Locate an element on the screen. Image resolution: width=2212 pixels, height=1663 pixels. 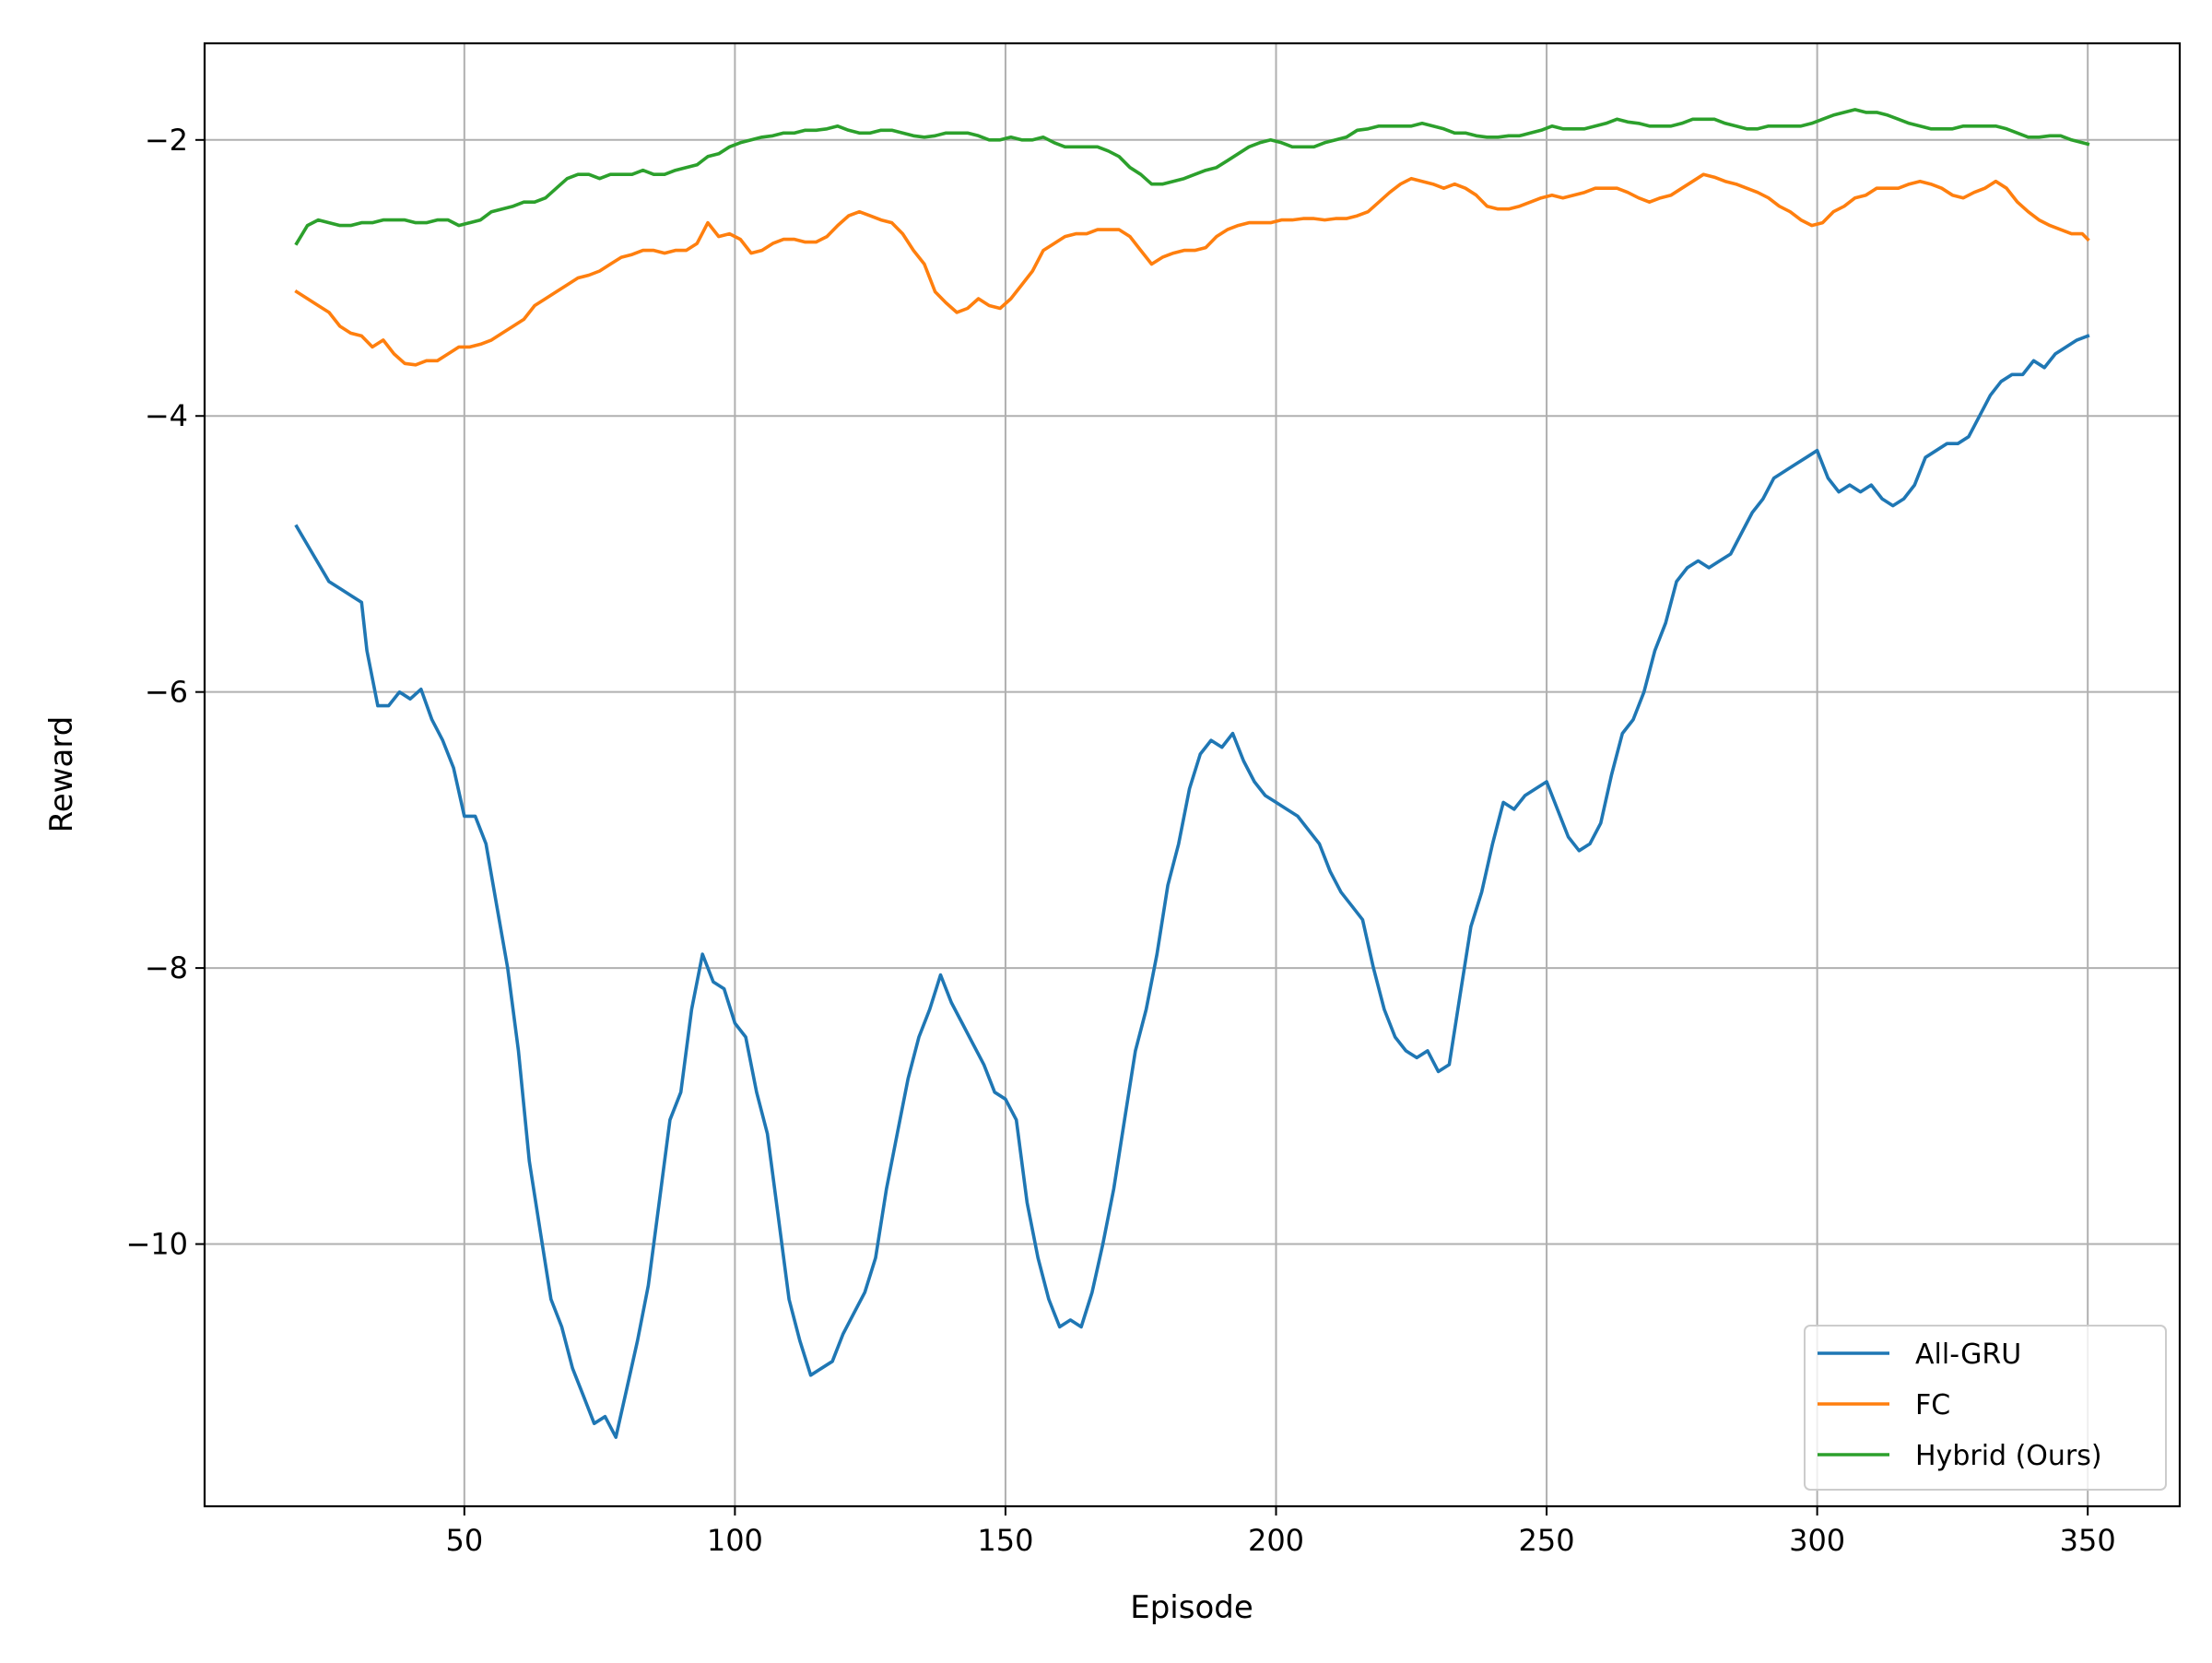
x-tick-label: 250 is located at coordinates (1547, 1540).